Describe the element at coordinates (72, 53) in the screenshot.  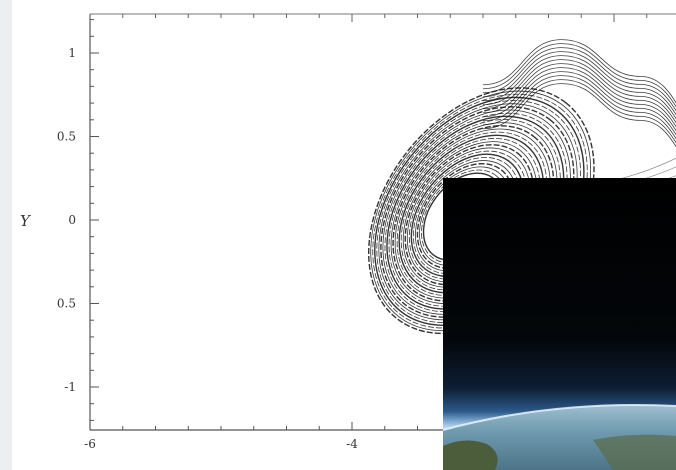
I see `y-tick-label: 1` at that location.